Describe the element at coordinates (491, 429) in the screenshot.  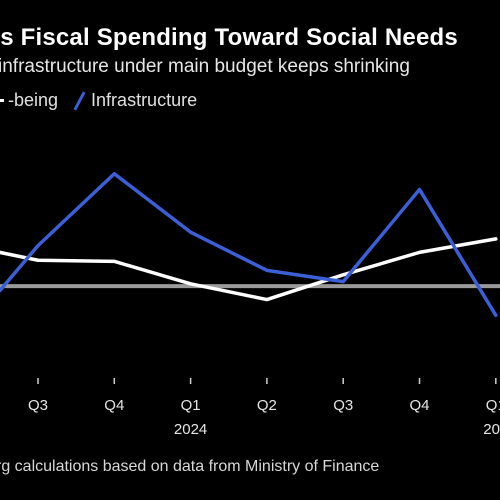
I see `x-year-label: 202` at that location.